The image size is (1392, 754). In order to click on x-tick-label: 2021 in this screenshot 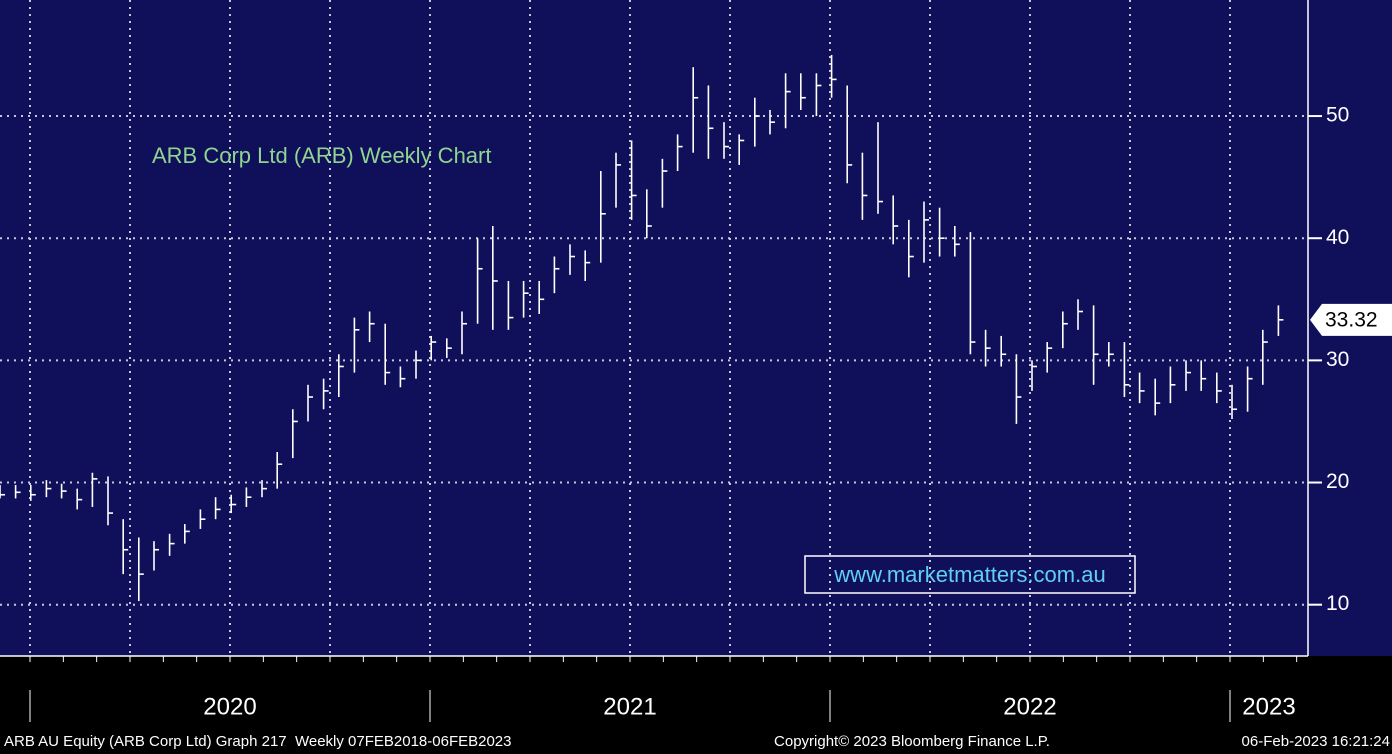, I will do `click(629, 706)`.